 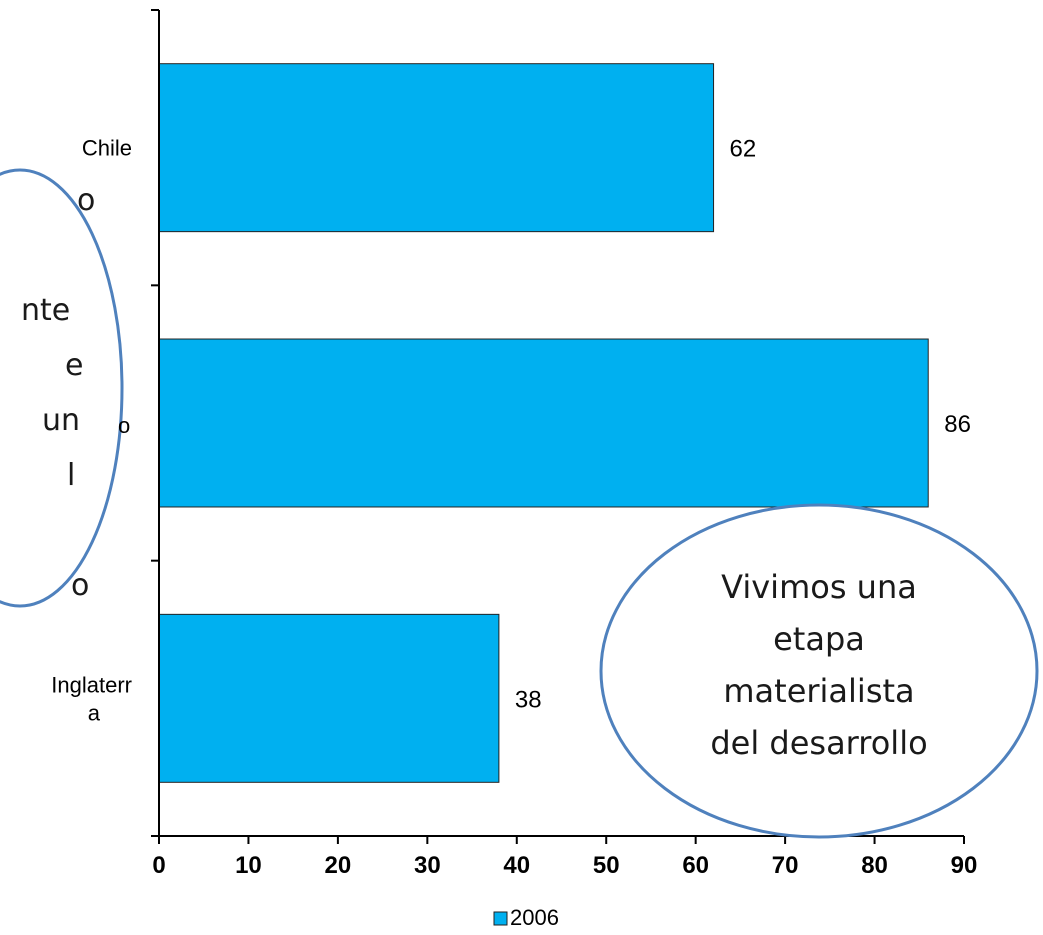 What do you see at coordinates (818, 743) in the screenshot?
I see `right-bubble-line-3: del desarrollo` at bounding box center [818, 743].